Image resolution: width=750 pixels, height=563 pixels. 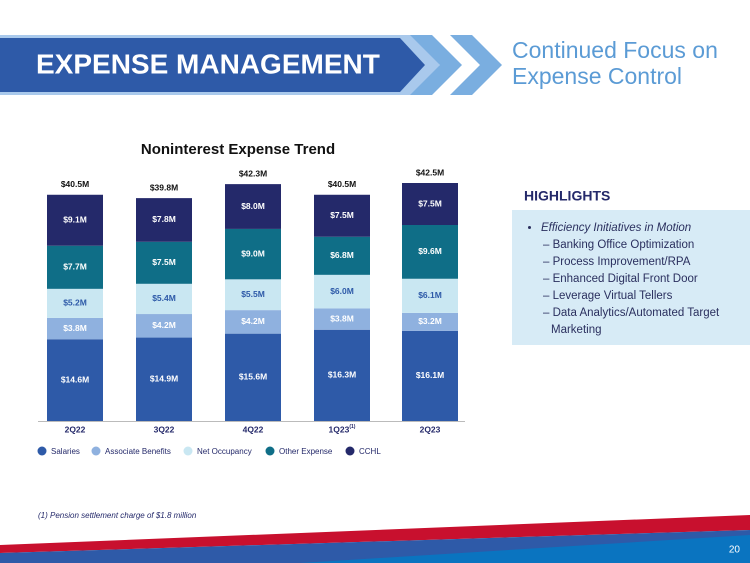 What do you see at coordinates (65, 451) in the screenshot?
I see `legend-label: Salaries` at bounding box center [65, 451].